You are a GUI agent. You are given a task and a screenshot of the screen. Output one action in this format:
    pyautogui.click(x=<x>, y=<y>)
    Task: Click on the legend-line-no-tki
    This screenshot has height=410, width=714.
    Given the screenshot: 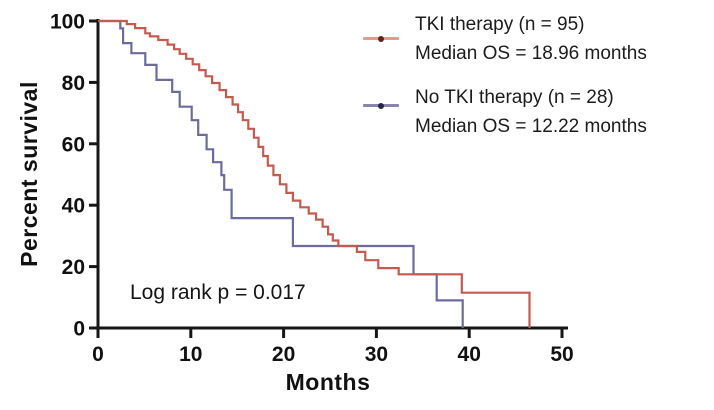 What is the action you would take?
    pyautogui.click(x=381, y=105)
    